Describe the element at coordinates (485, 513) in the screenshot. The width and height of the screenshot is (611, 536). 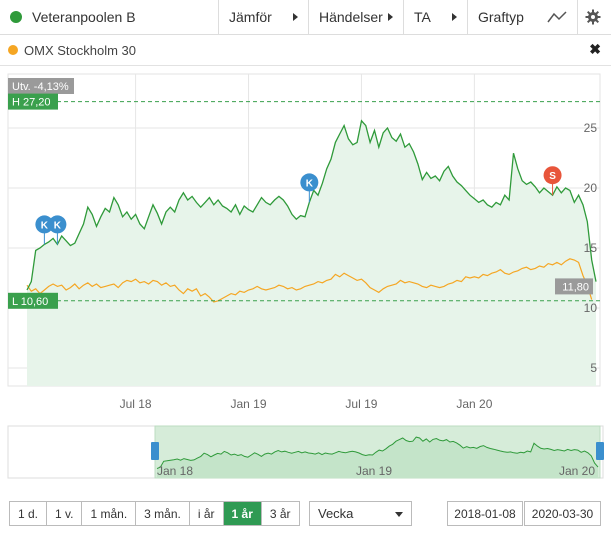
I see `date-from-field: 2018-01-08` at that location.